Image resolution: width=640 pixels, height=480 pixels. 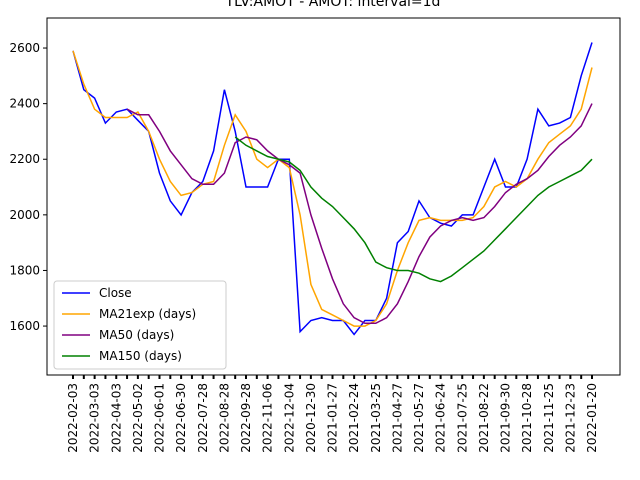 What do you see at coordinates (397, 418) in the screenshot?
I see `x-tick-label: 2021-04-27` at bounding box center [397, 418].